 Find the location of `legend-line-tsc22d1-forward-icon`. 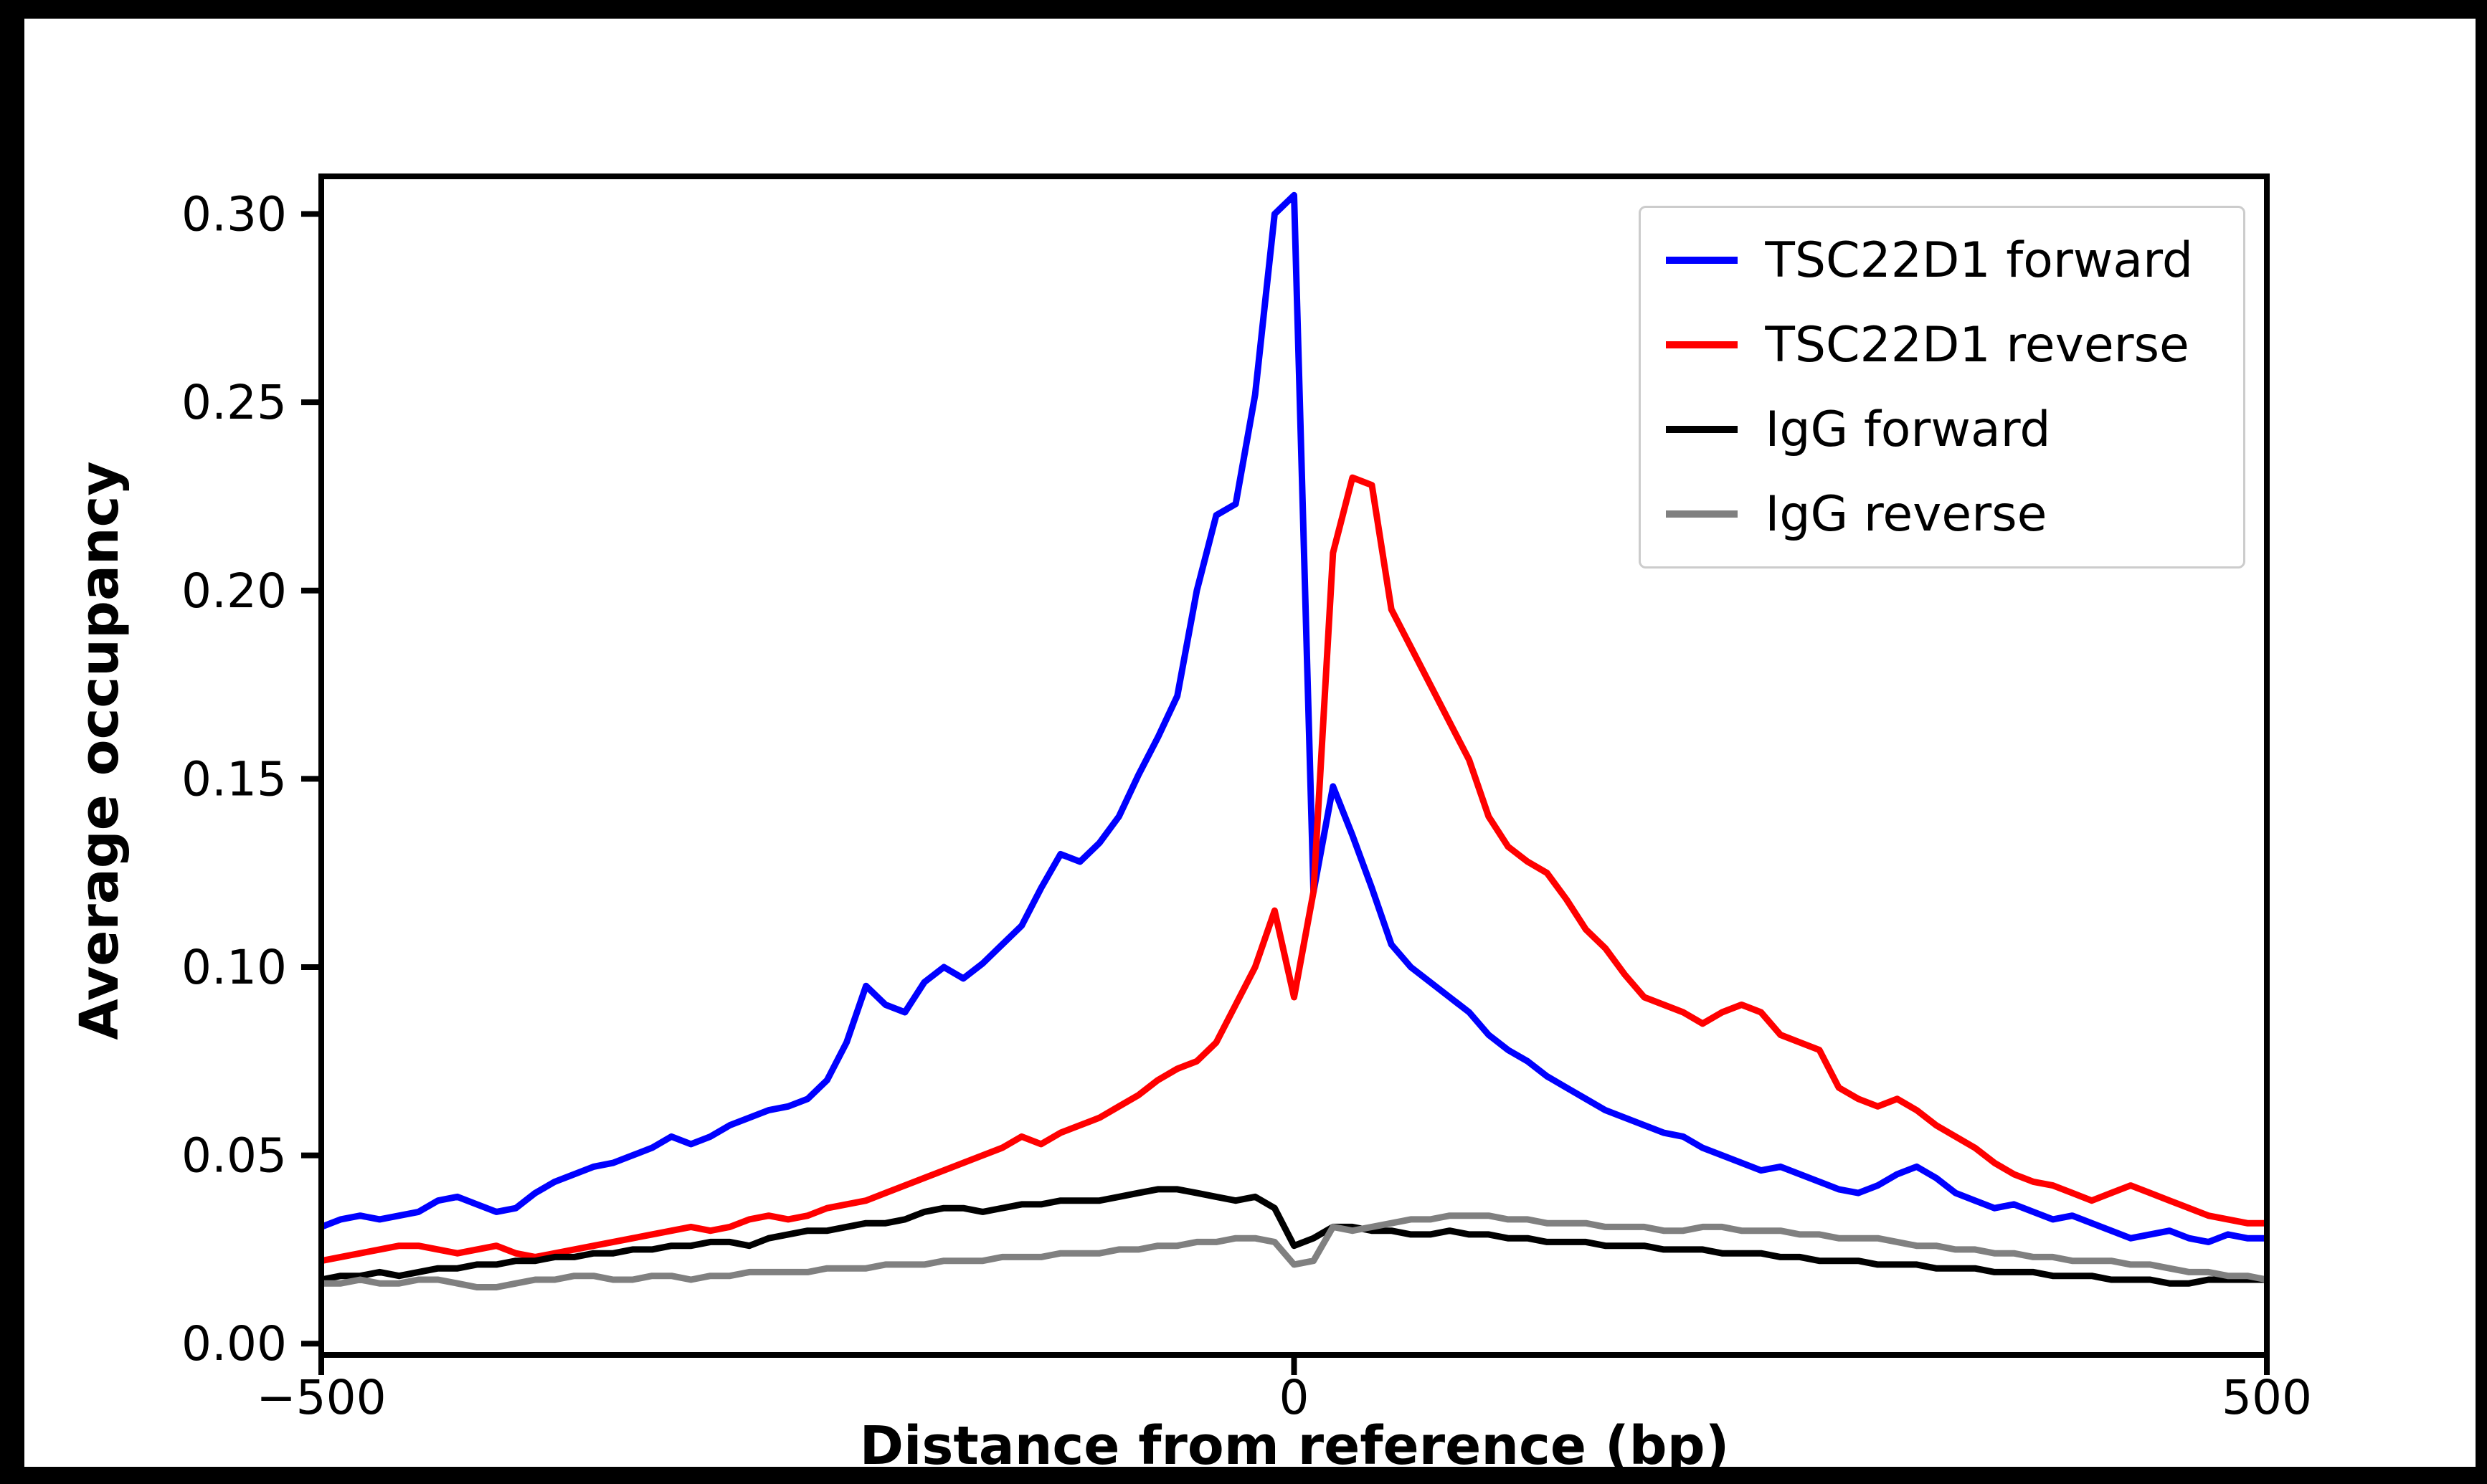

legend-line-tsc22d1-forward-icon is located at coordinates (1702, 260).